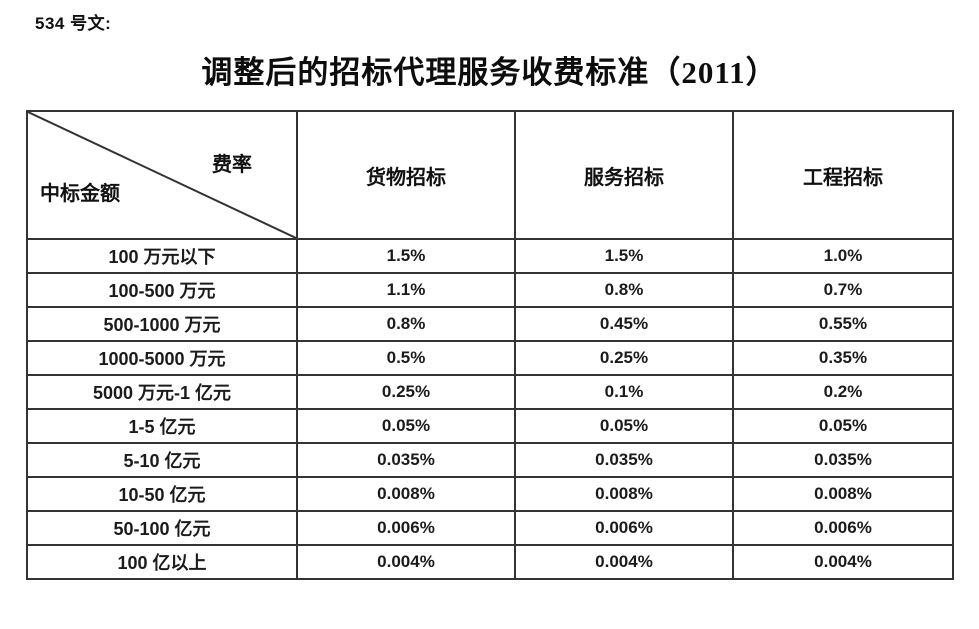 This screenshot has height=629, width=979. Describe the element at coordinates (162, 256) in the screenshot. I see `row-label: 100 万元以下` at that location.